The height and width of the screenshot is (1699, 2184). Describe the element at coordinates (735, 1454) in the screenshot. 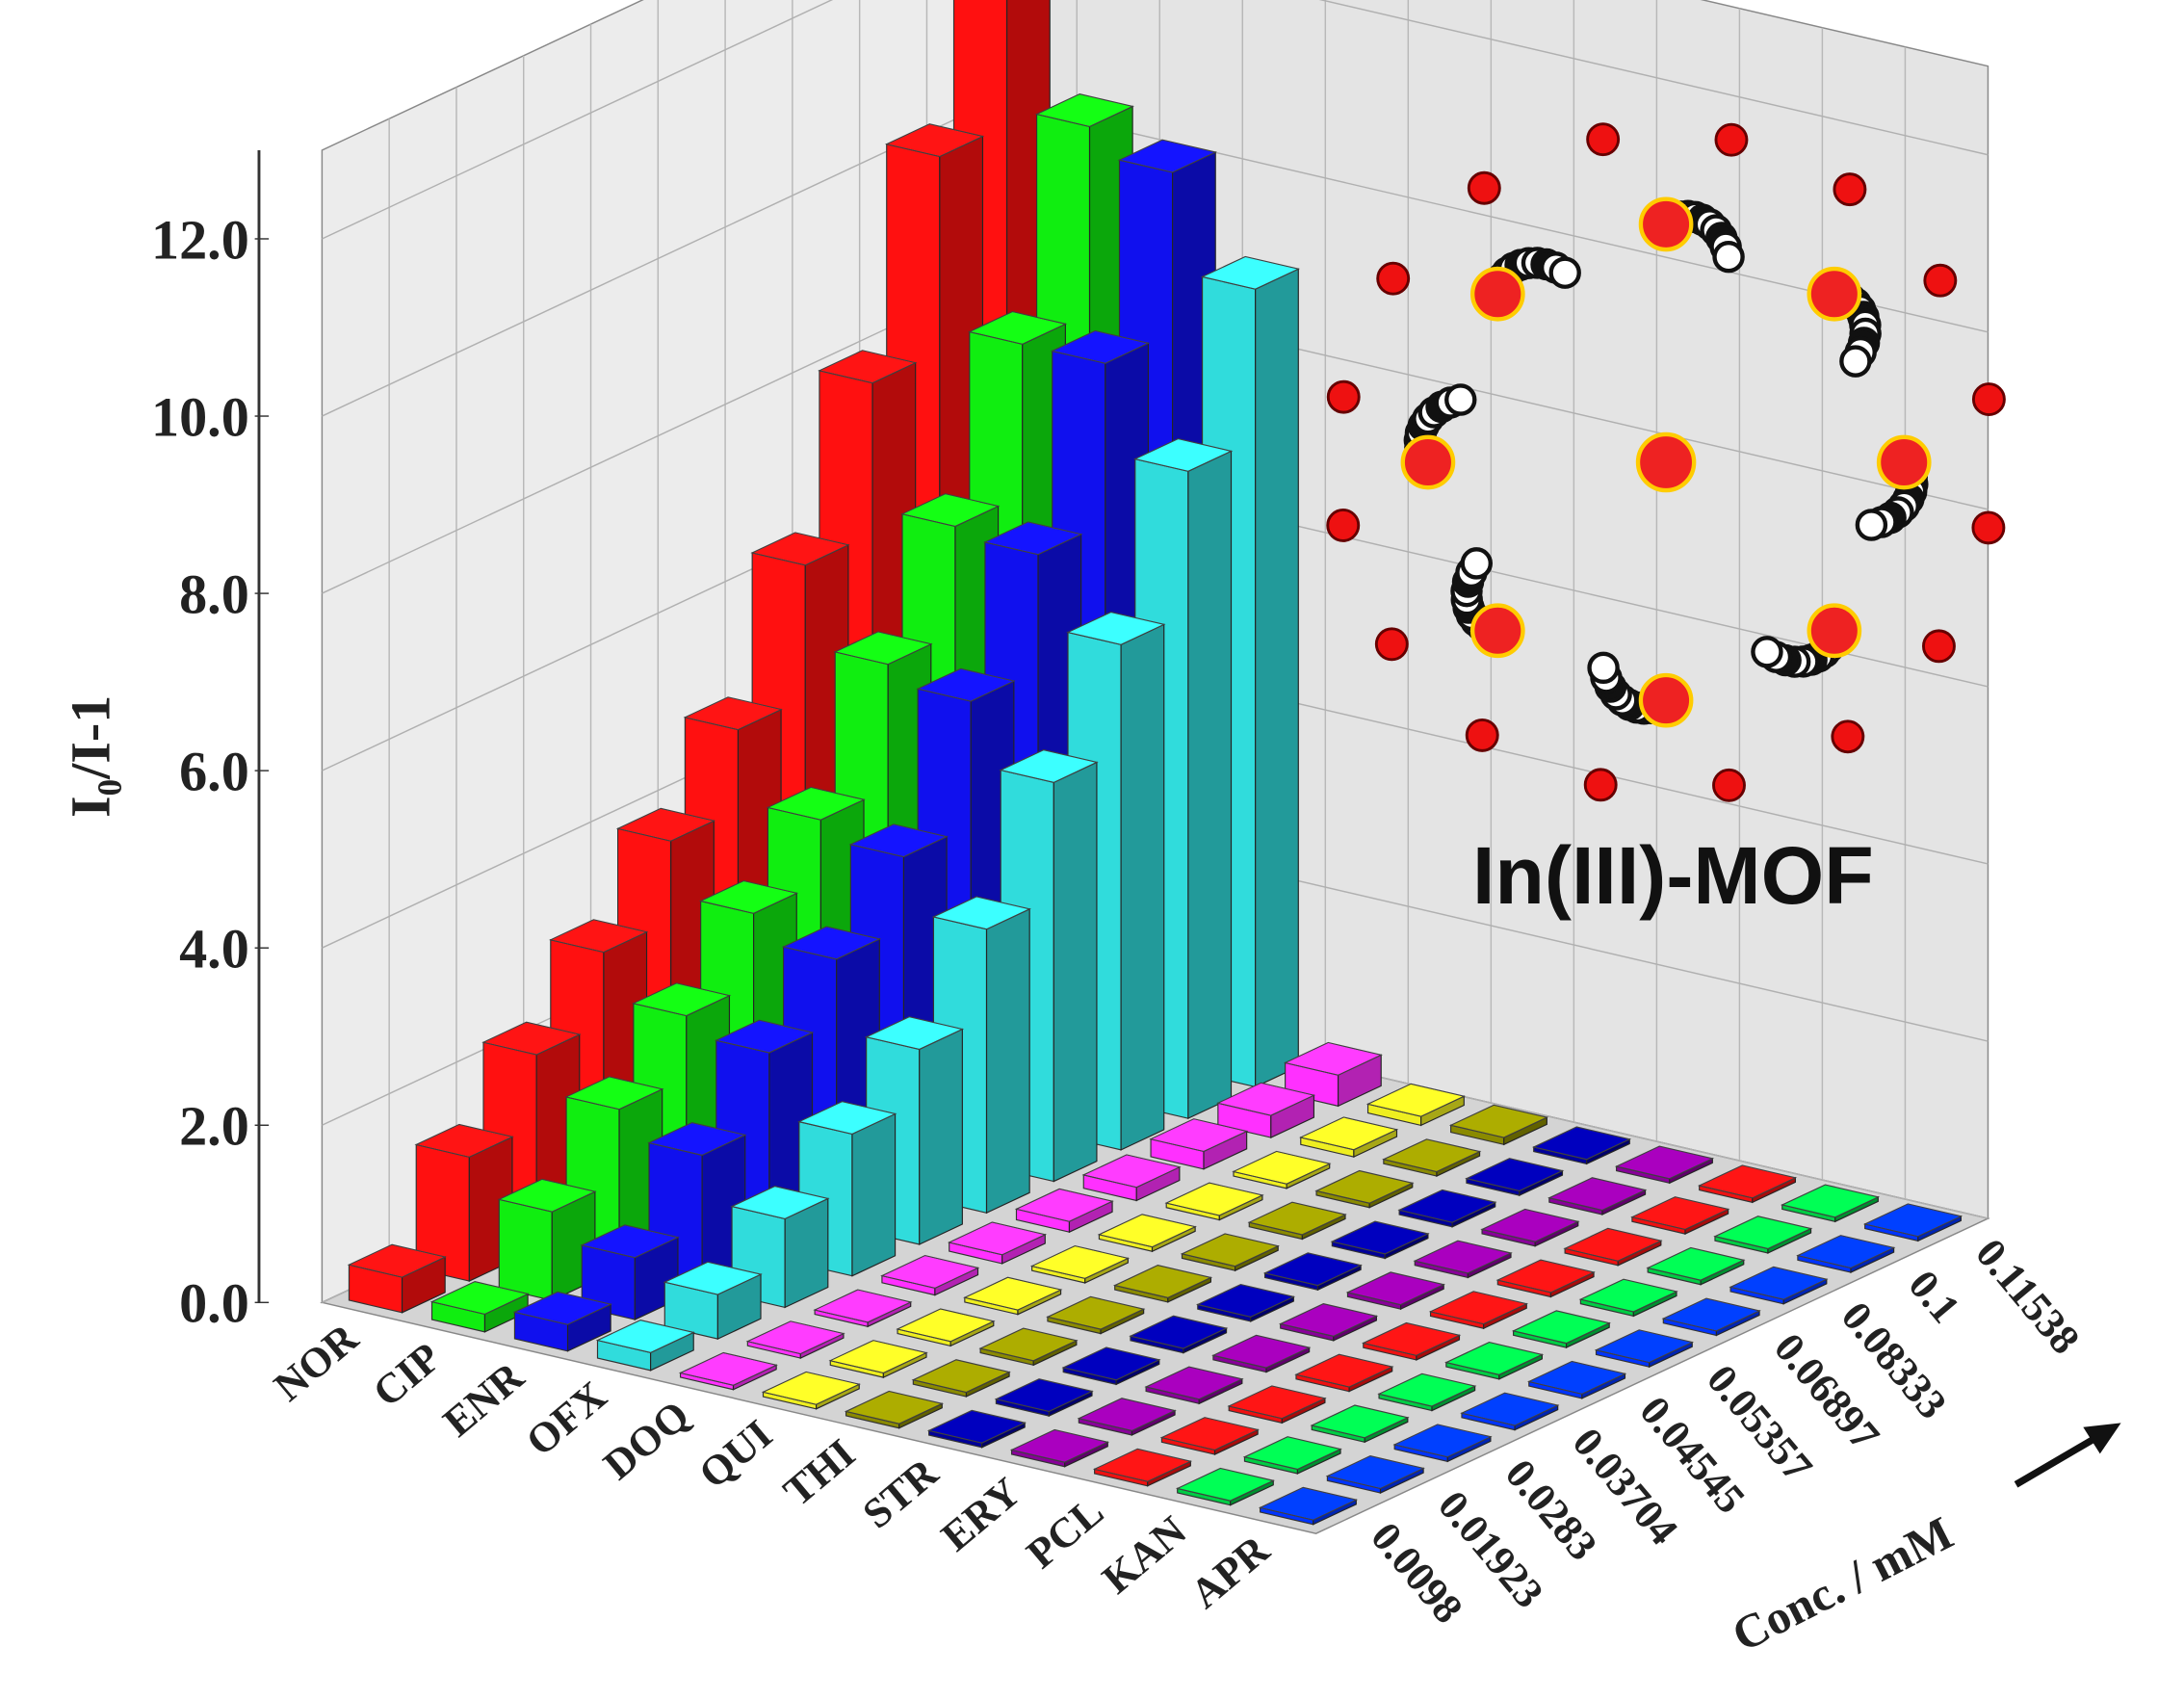

I see `category-label: QUI` at that location.